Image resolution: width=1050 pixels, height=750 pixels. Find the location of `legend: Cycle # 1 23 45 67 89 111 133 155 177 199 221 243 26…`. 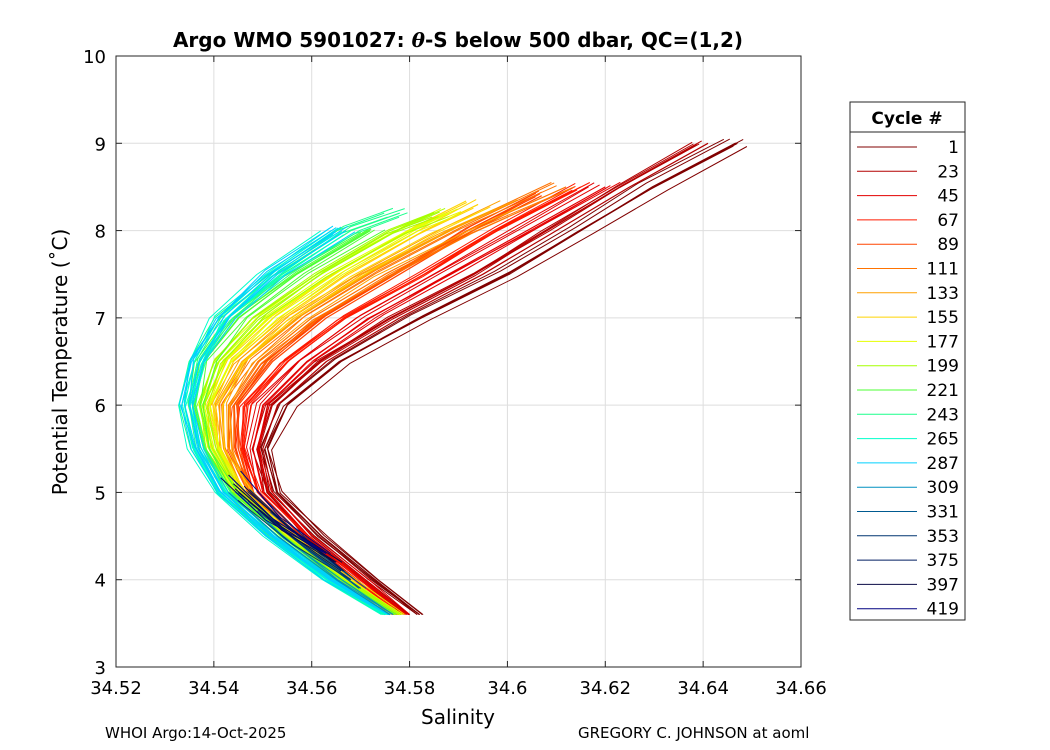

legend: Cycle # 1 23 45 67 89 111 133 155 177 199 221 243 26… is located at coordinates (907, 361).